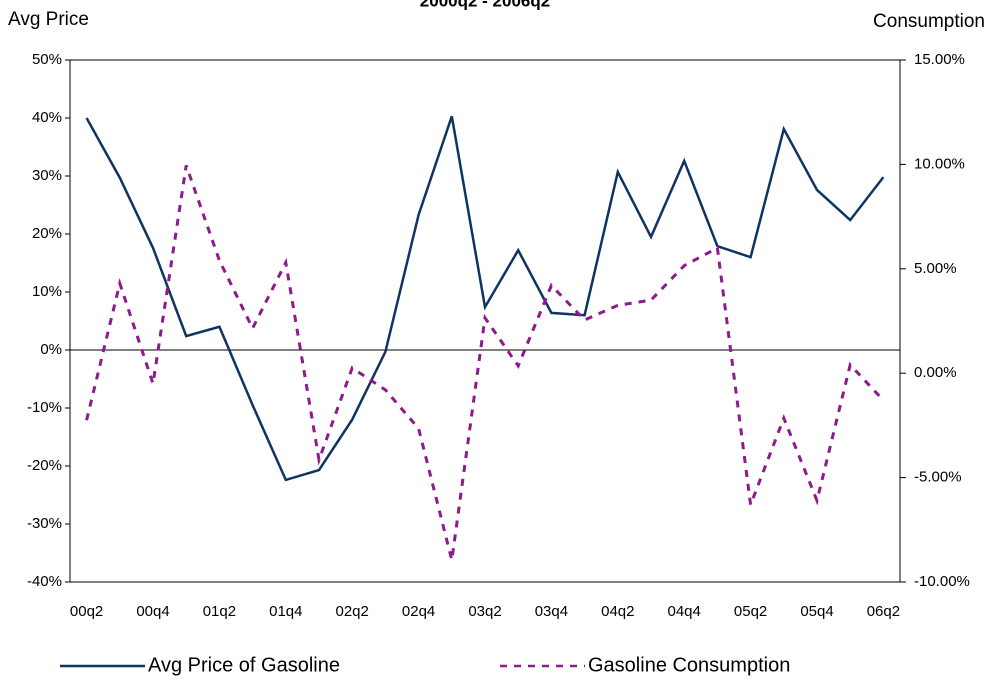  I want to click on y-tick-label: -30%, so click(44, 523).